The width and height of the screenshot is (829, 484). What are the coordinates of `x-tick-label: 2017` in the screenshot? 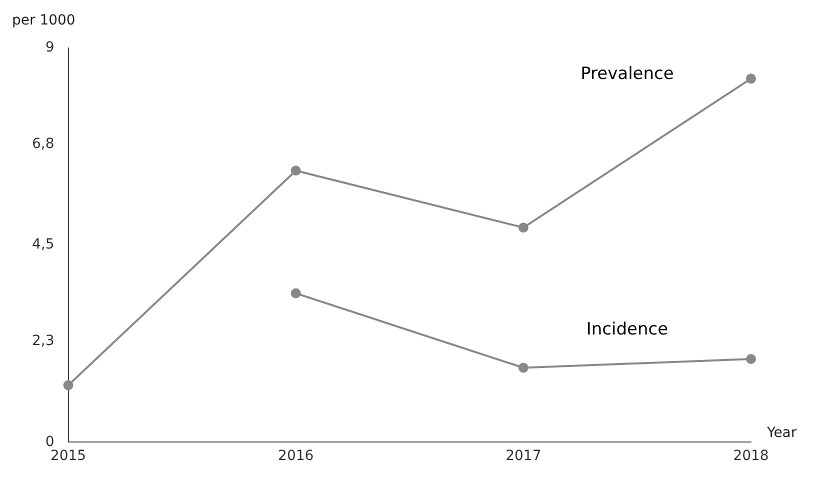 It's located at (524, 456).